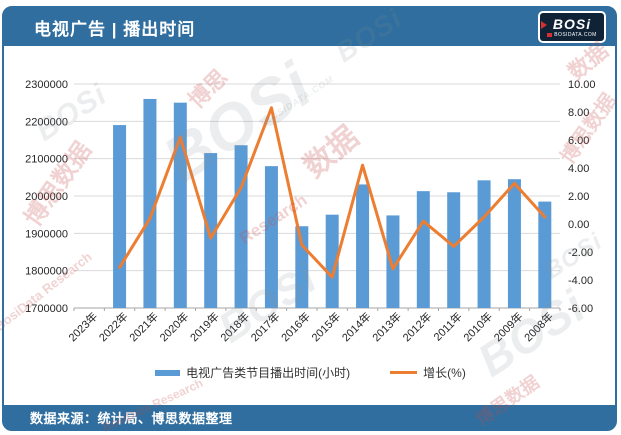 This screenshot has height=435, width=621. What do you see at coordinates (211, 230) in the screenshot?
I see `bar-2019年` at bounding box center [211, 230].